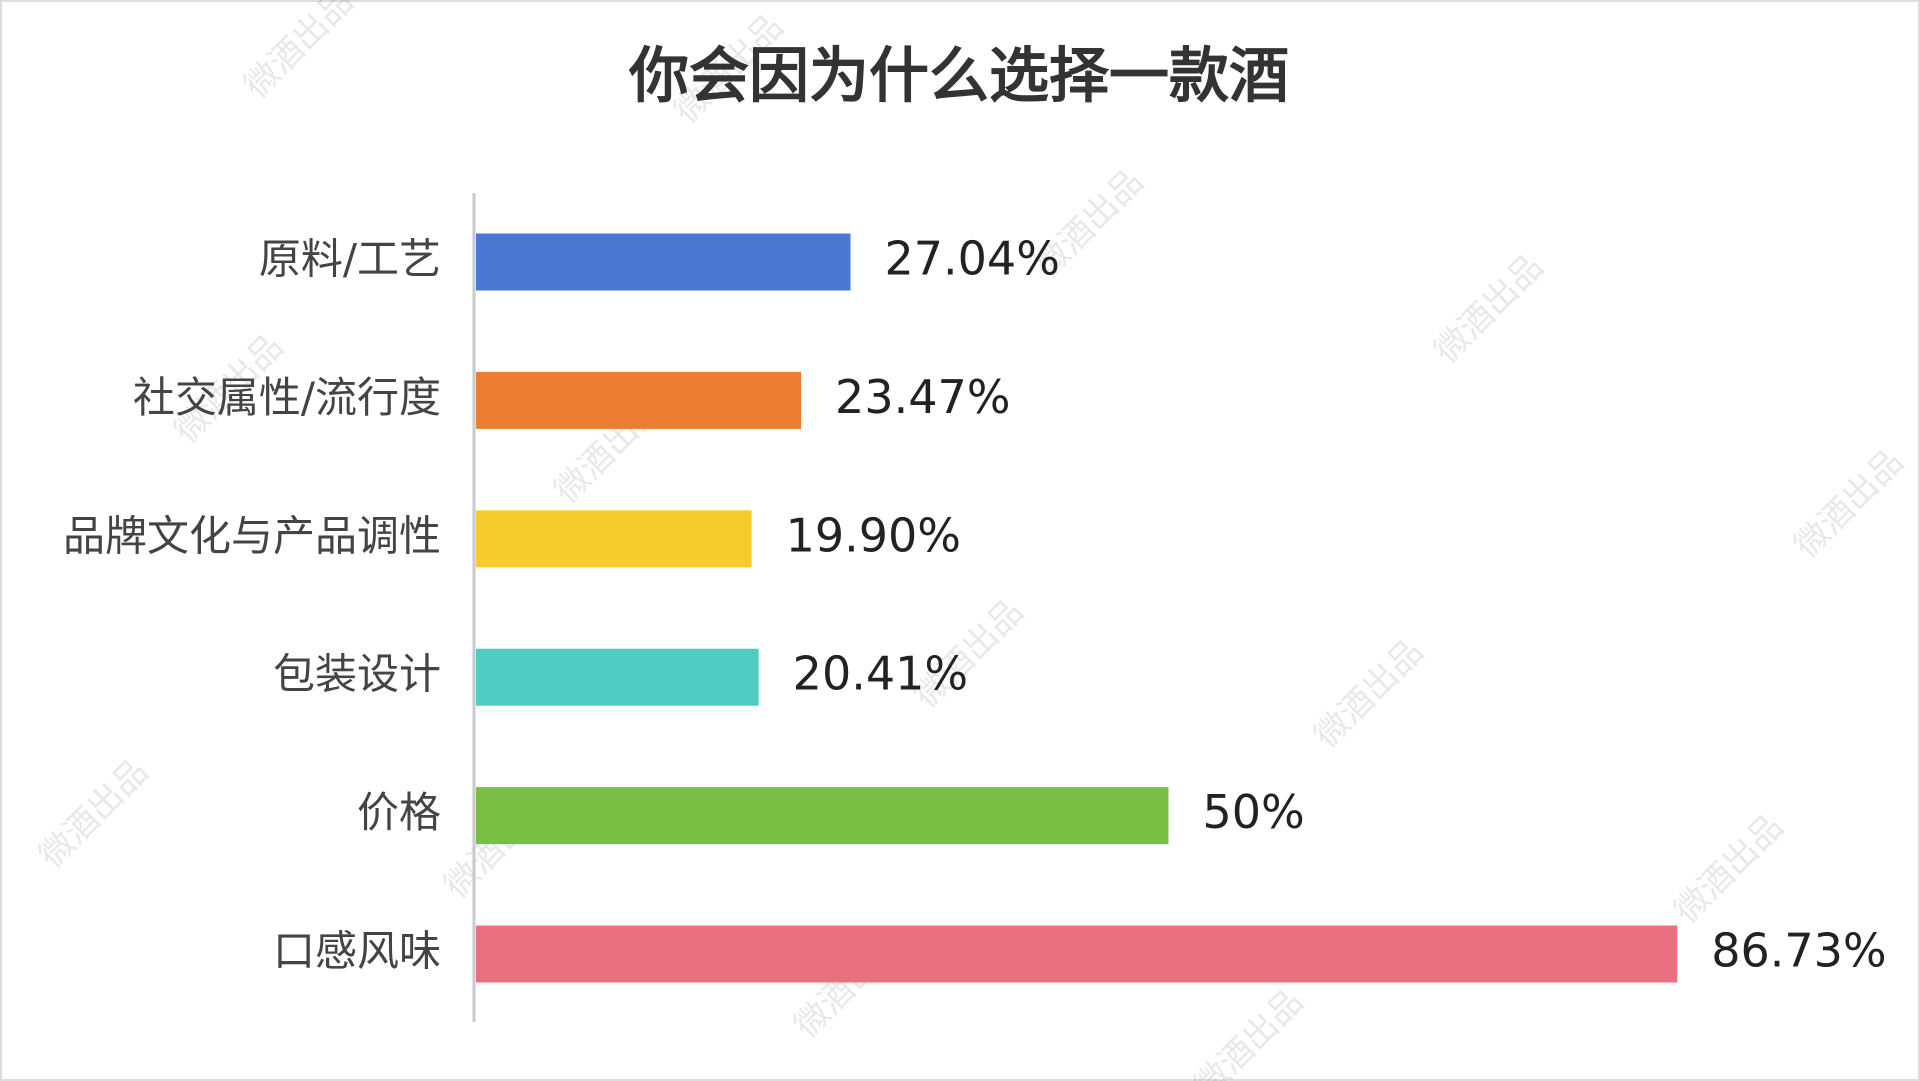 The width and height of the screenshot is (1920, 1081). Describe the element at coordinates (287, 397) in the screenshot. I see `category-label: 社交属性/流行度` at that location.